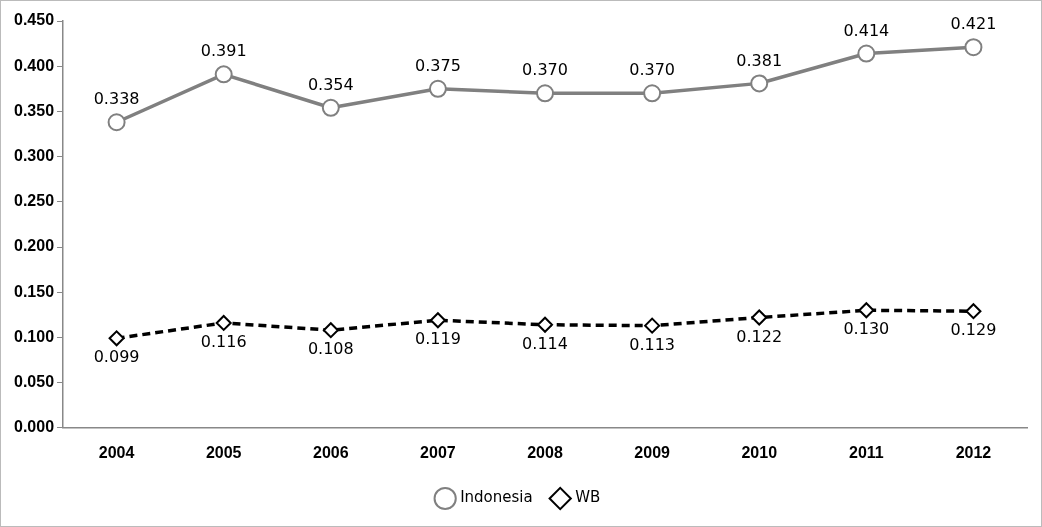 The height and width of the screenshot is (527, 1042). I want to click on legend-label: WB, so click(588, 497).